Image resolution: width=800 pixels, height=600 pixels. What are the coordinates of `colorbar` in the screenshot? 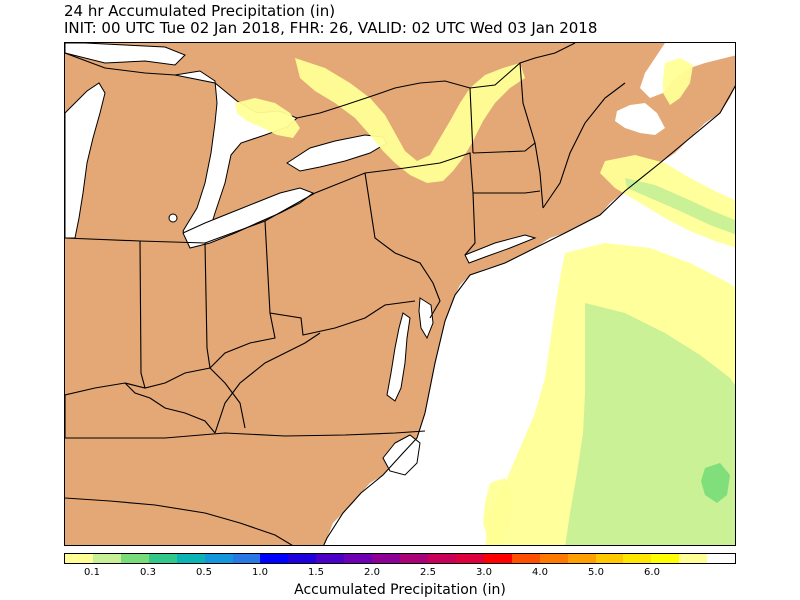 It's located at (400, 558).